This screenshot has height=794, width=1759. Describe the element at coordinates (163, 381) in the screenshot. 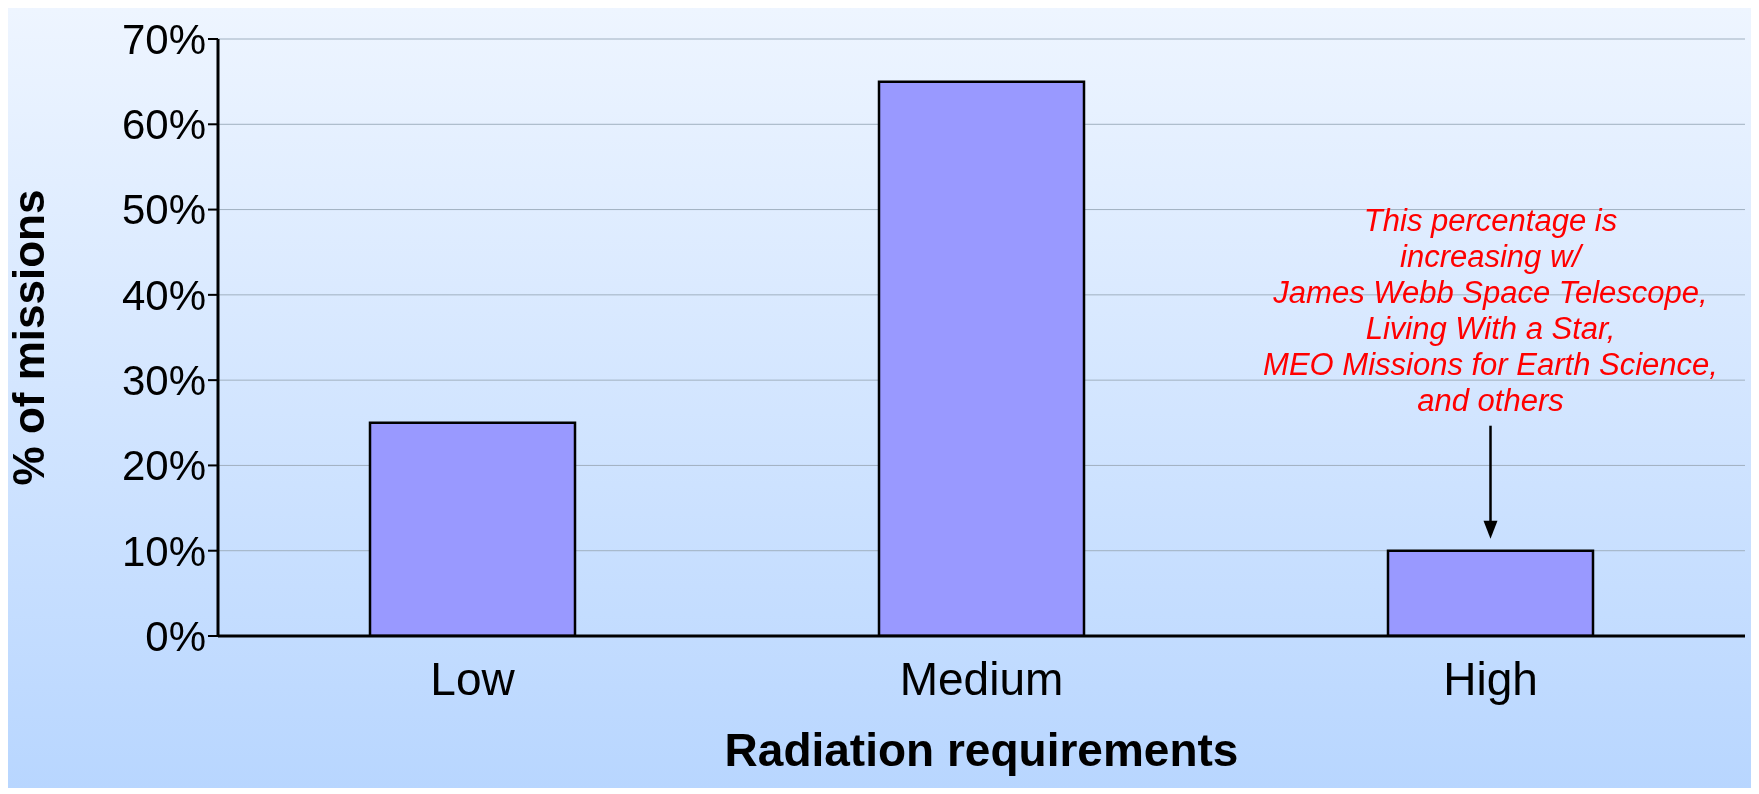

I see `y-tick-label: 30%` at that location.